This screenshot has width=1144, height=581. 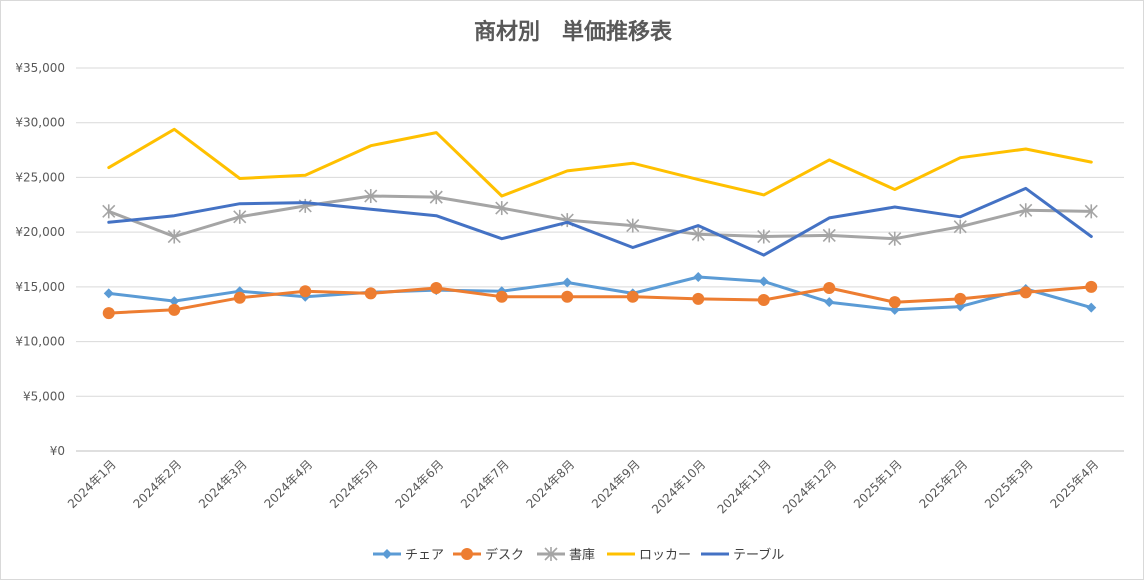 I want to click on legend-item: ロッカー, so click(x=649, y=555).